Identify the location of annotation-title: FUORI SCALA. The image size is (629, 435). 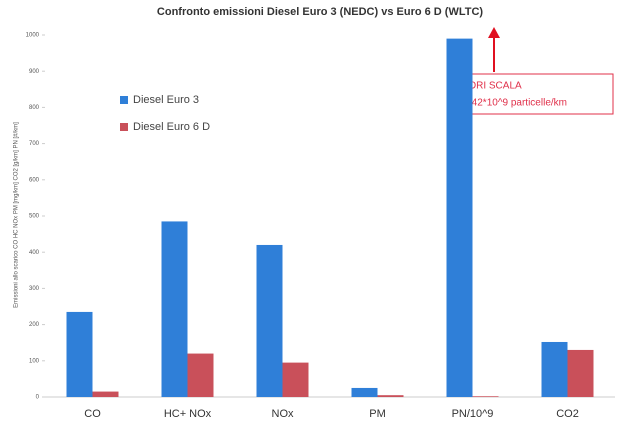
(488, 86).